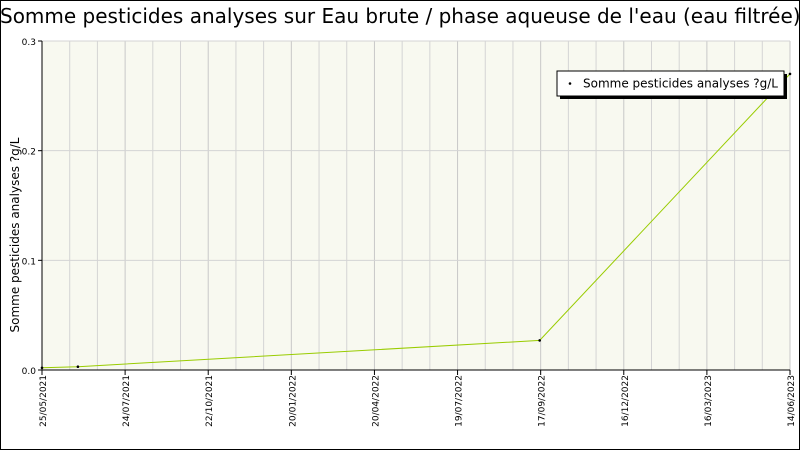 The height and width of the screenshot is (450, 800). Describe the element at coordinates (543, 401) in the screenshot. I see `x-tick-label: 17/09/2022` at that location.